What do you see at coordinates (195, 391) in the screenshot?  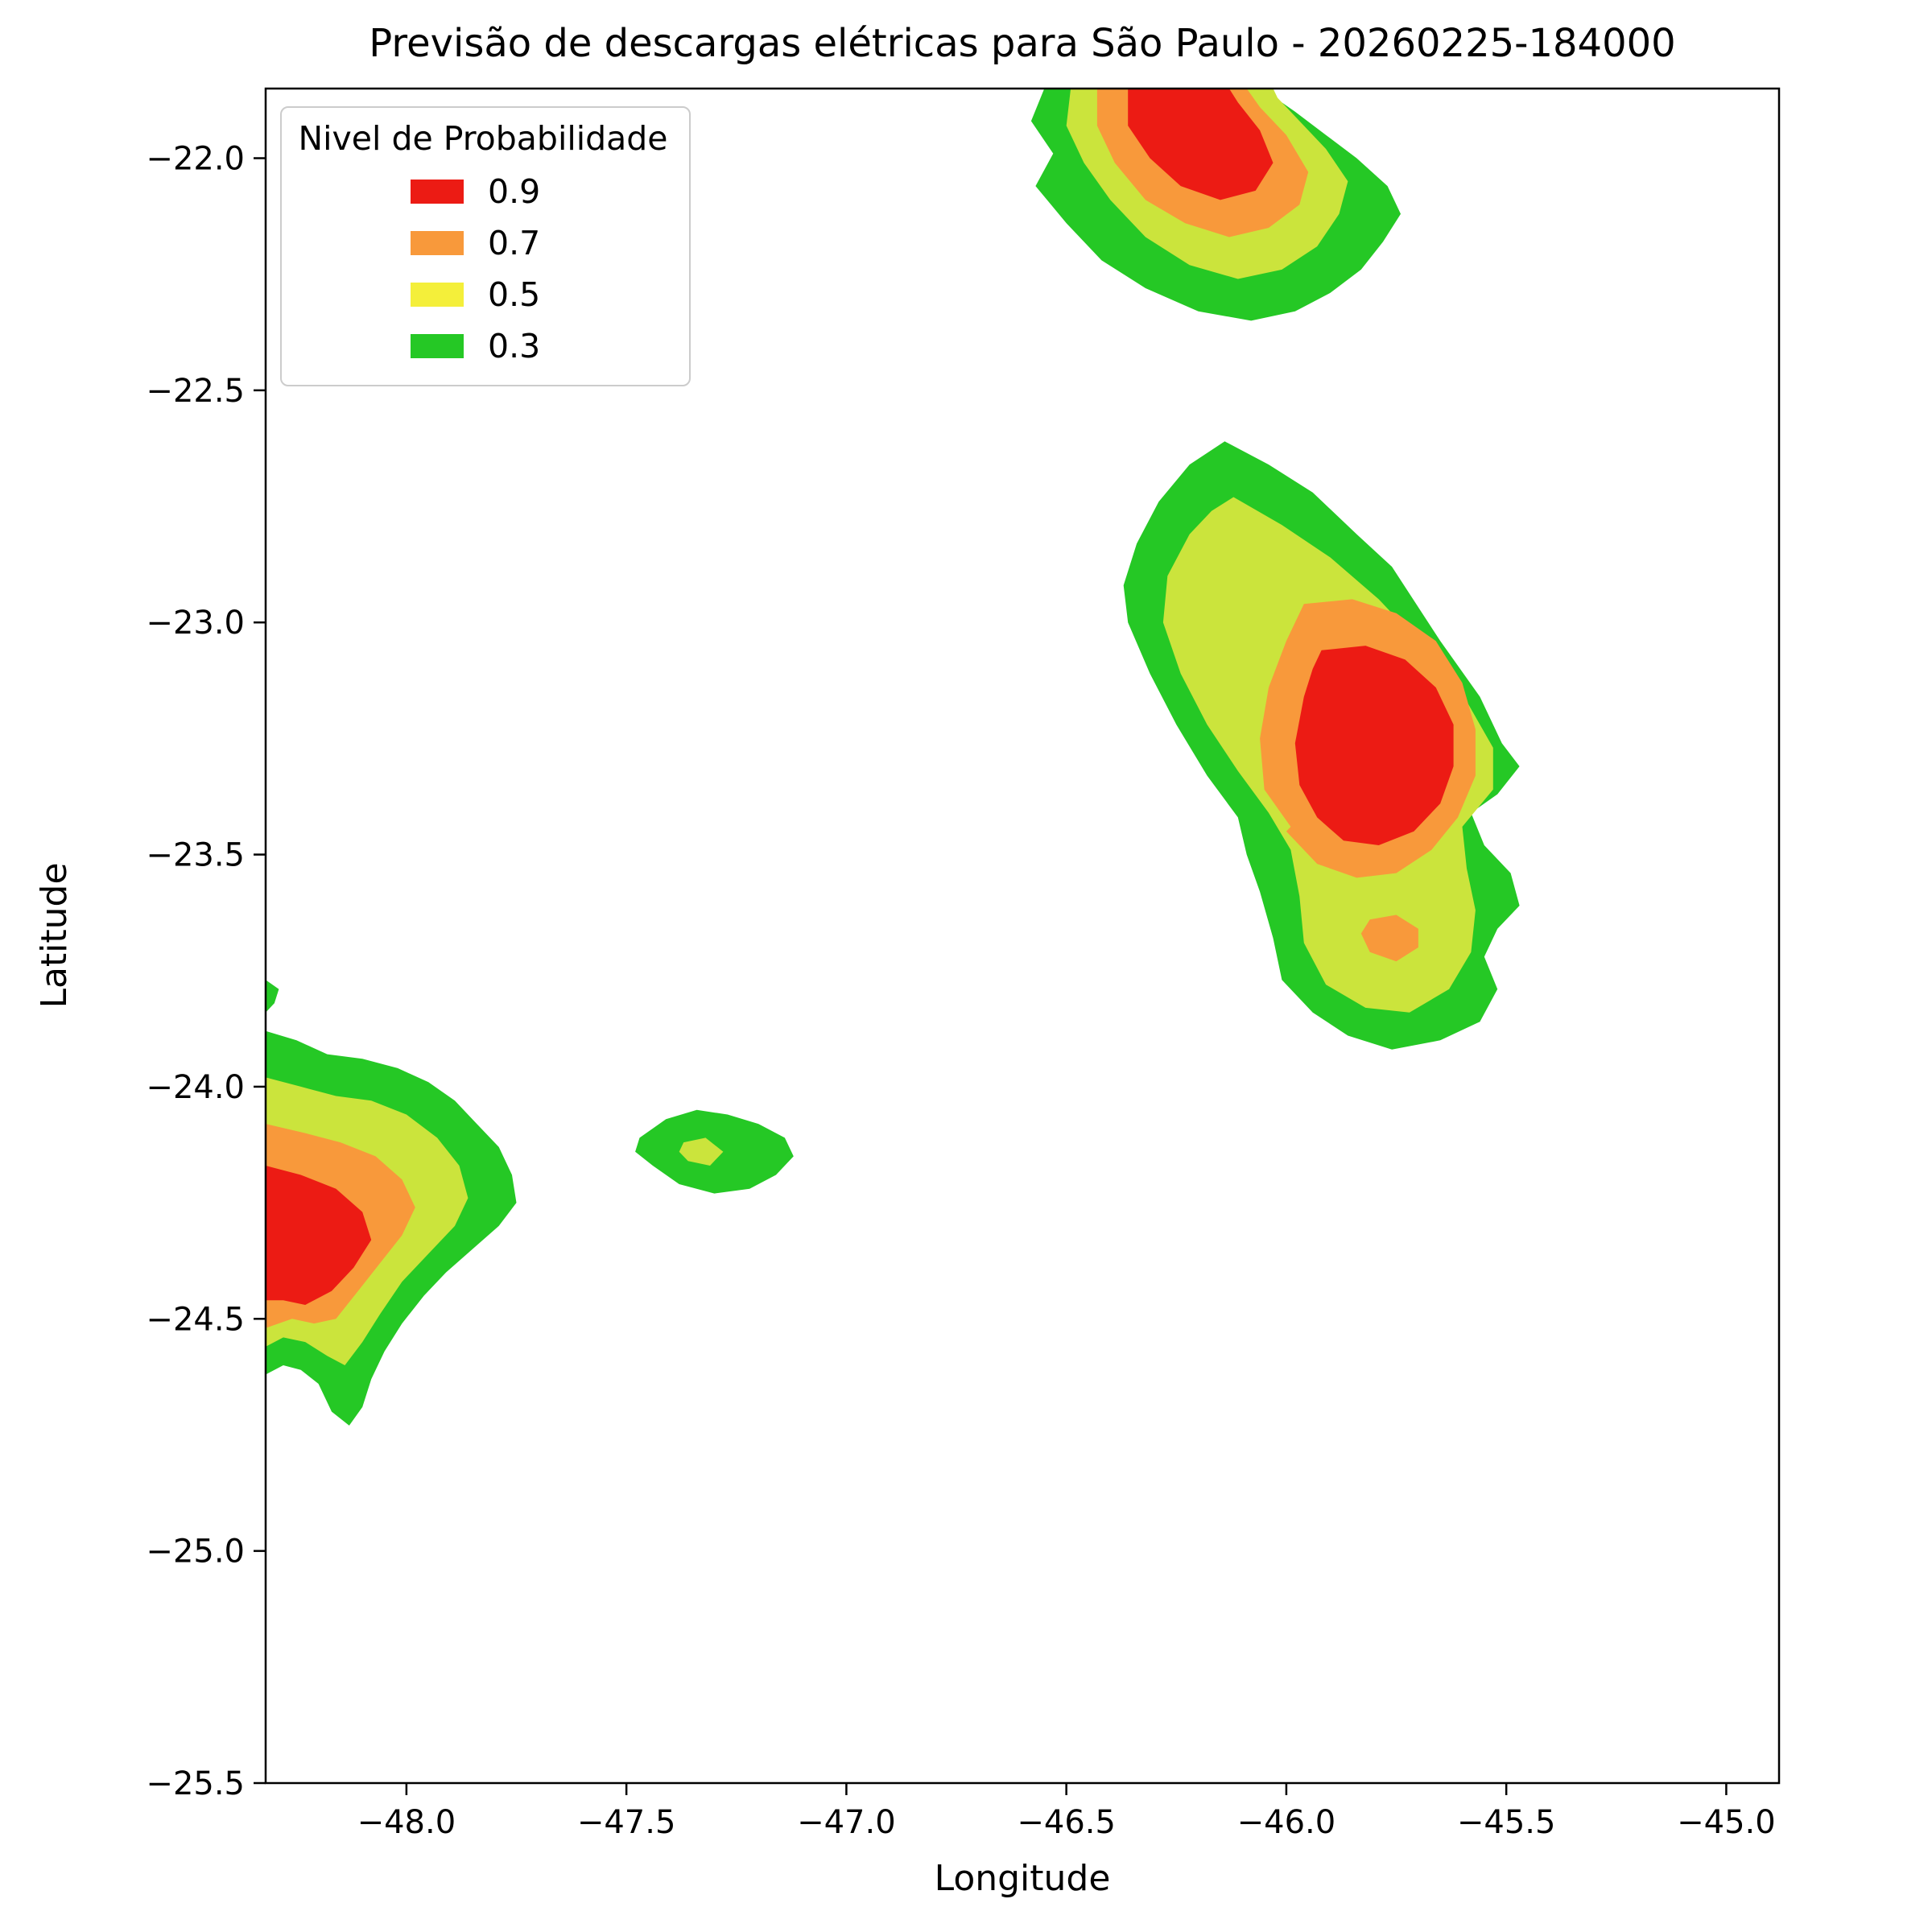 I see `y-tick-label: −22.5` at bounding box center [195, 391].